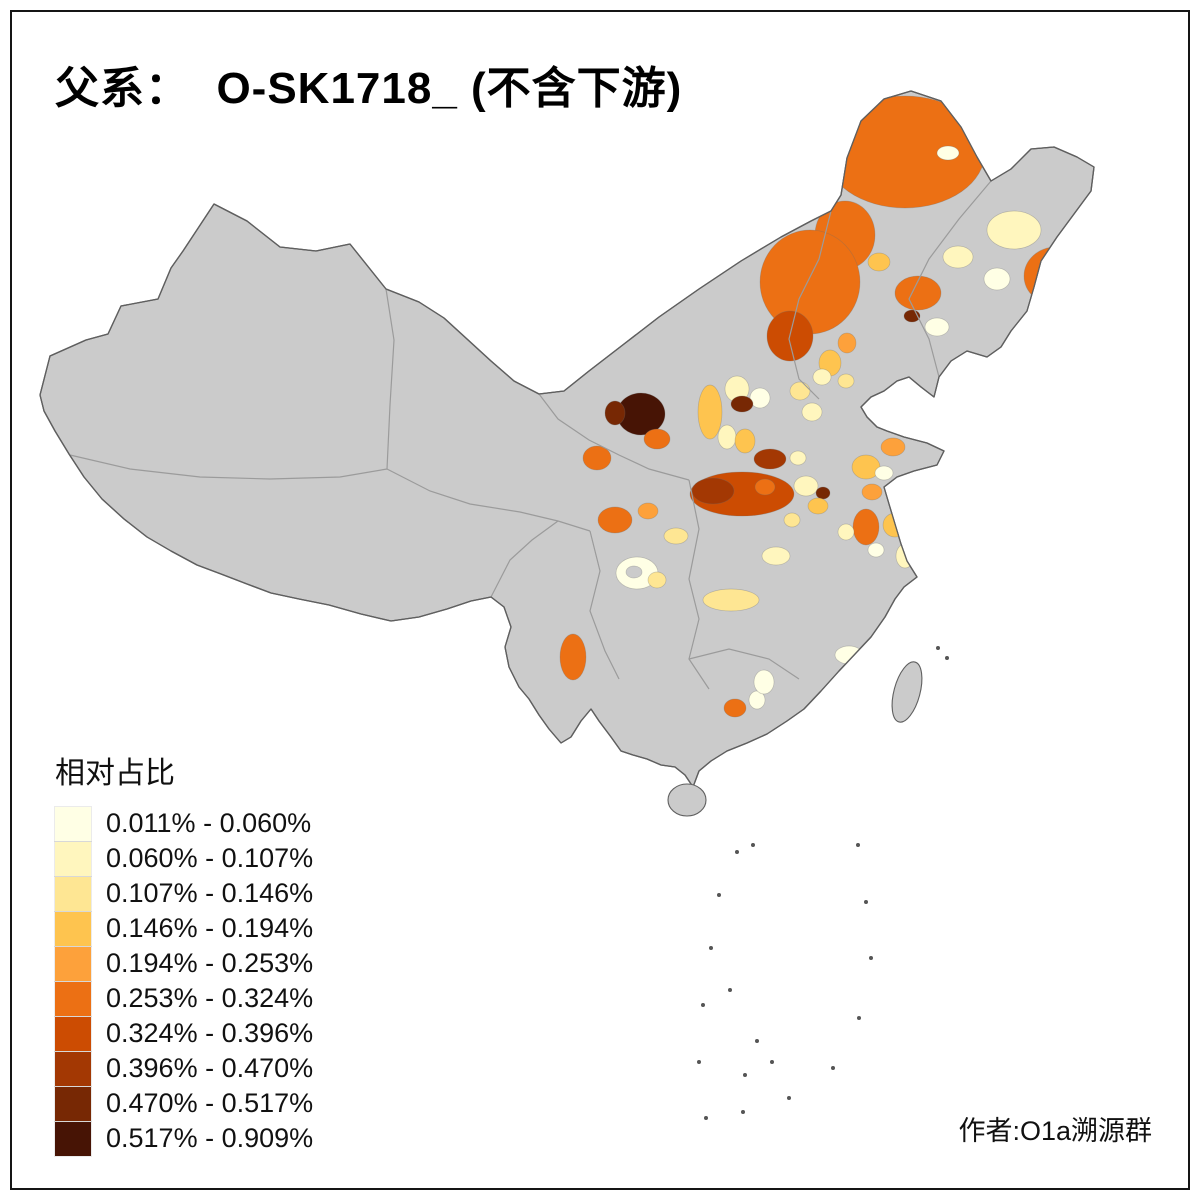 The height and width of the screenshot is (1200, 1200). I want to click on legend-label: 0.470% - 0.517%, so click(210, 1103).